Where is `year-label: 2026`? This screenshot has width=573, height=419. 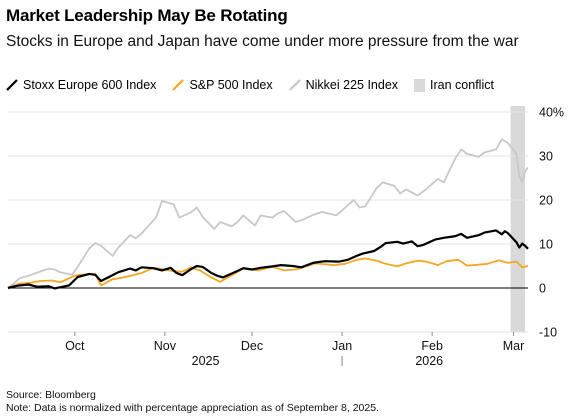
year-label: 2026 is located at coordinates (429, 361).